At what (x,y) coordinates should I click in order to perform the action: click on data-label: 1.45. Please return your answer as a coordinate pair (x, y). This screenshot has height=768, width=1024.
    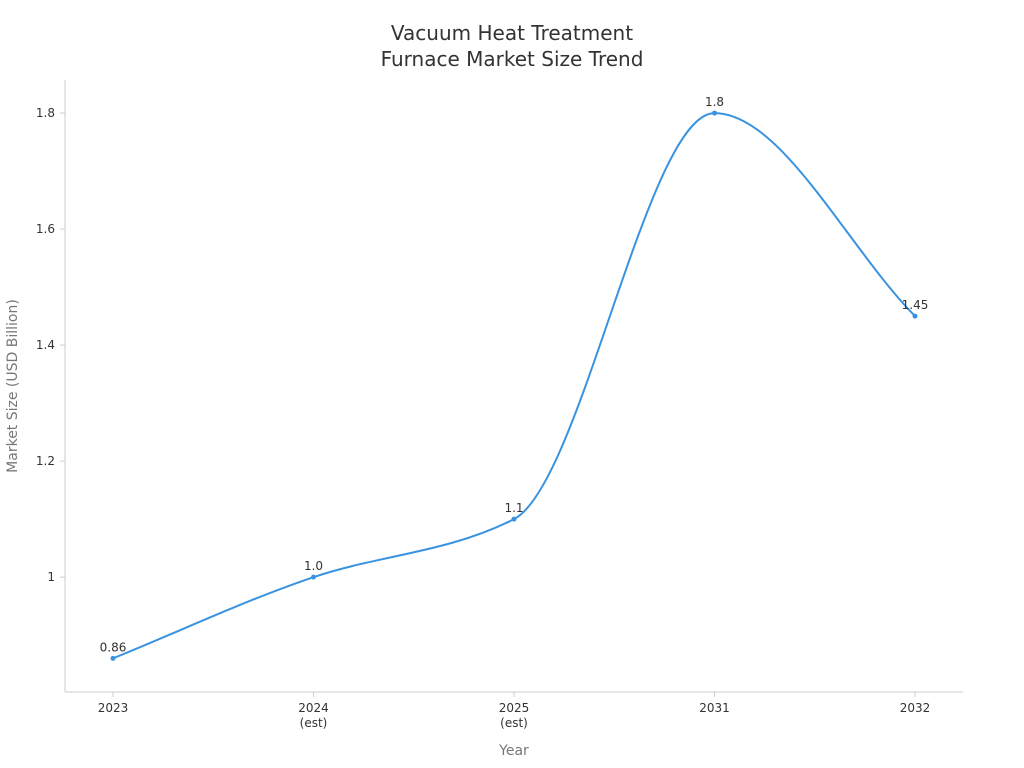
    Looking at the image, I should click on (915, 305).